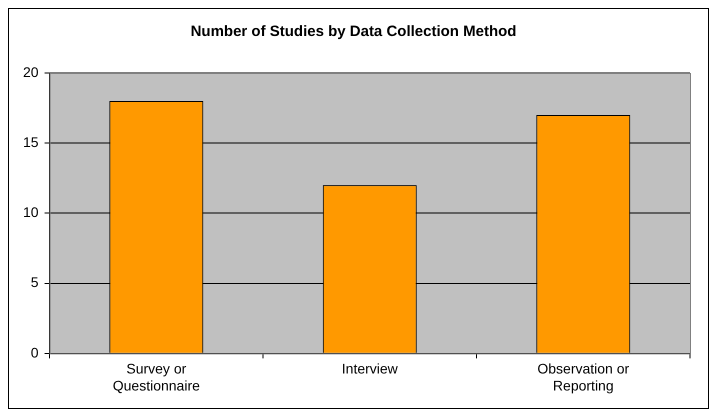  I want to click on y-tick-label: 10, so click(30, 212).